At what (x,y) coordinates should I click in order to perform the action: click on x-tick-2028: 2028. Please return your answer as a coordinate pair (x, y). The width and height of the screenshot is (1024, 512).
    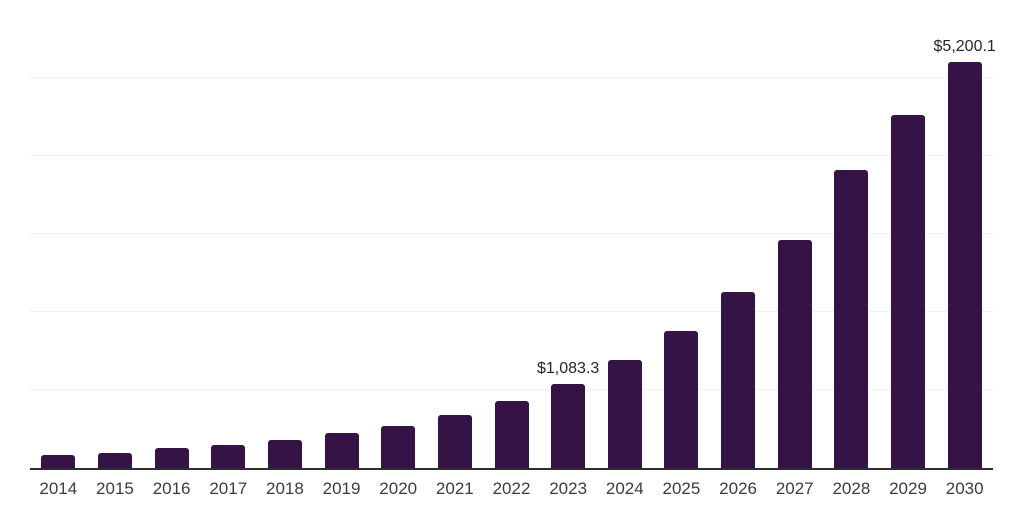
    Looking at the image, I should click on (851, 488).